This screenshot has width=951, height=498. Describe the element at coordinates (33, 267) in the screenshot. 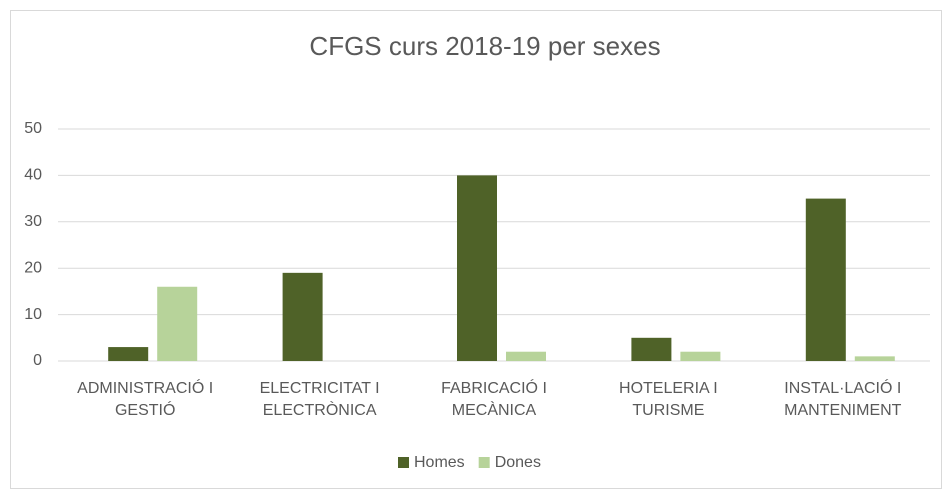

I see `y-tick-label: 20` at that location.